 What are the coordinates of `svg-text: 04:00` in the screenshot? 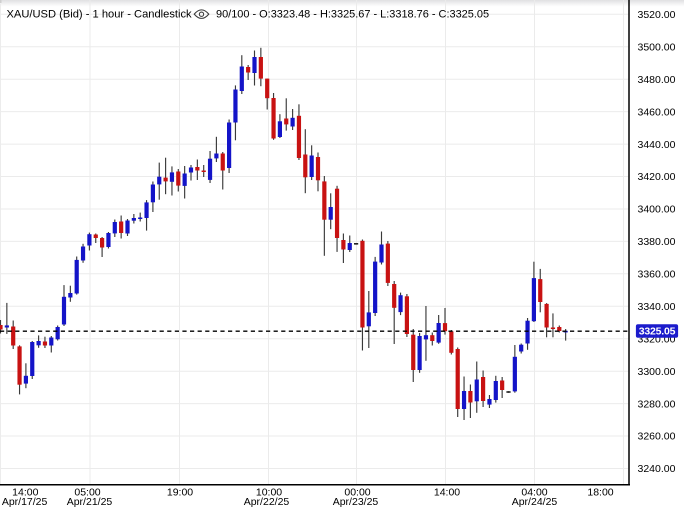 It's located at (534, 493).